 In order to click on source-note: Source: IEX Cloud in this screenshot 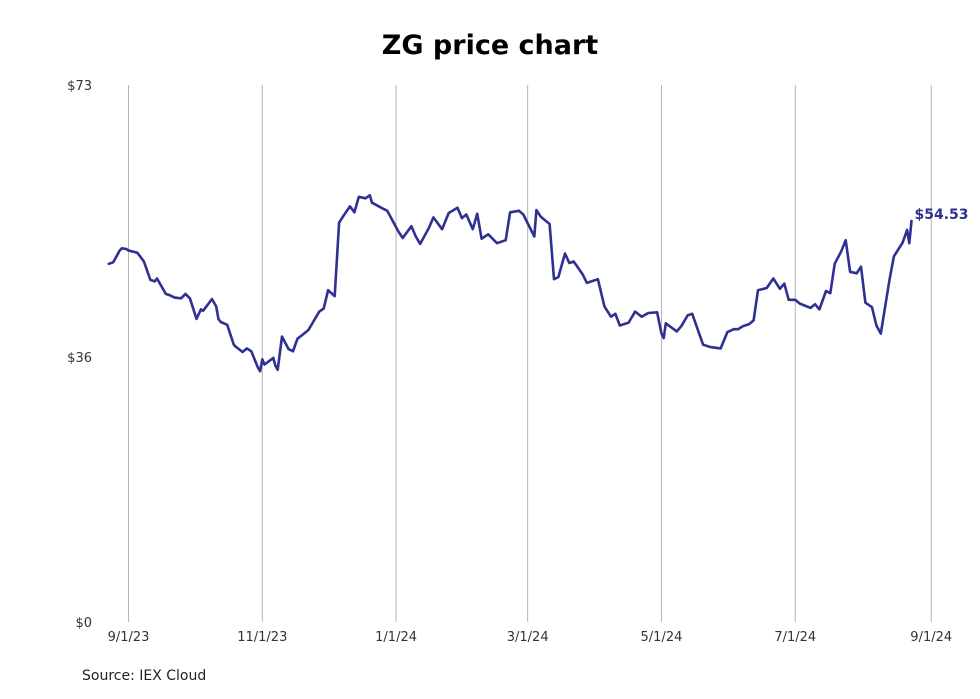, I will do `click(144, 676)`.